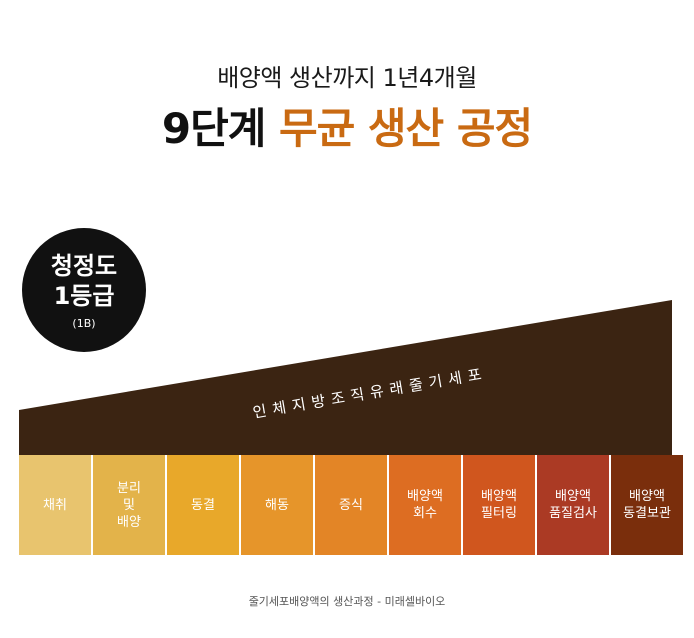  Describe the element at coordinates (84, 323) in the screenshot. I see `grade-note: (1B)` at that location.